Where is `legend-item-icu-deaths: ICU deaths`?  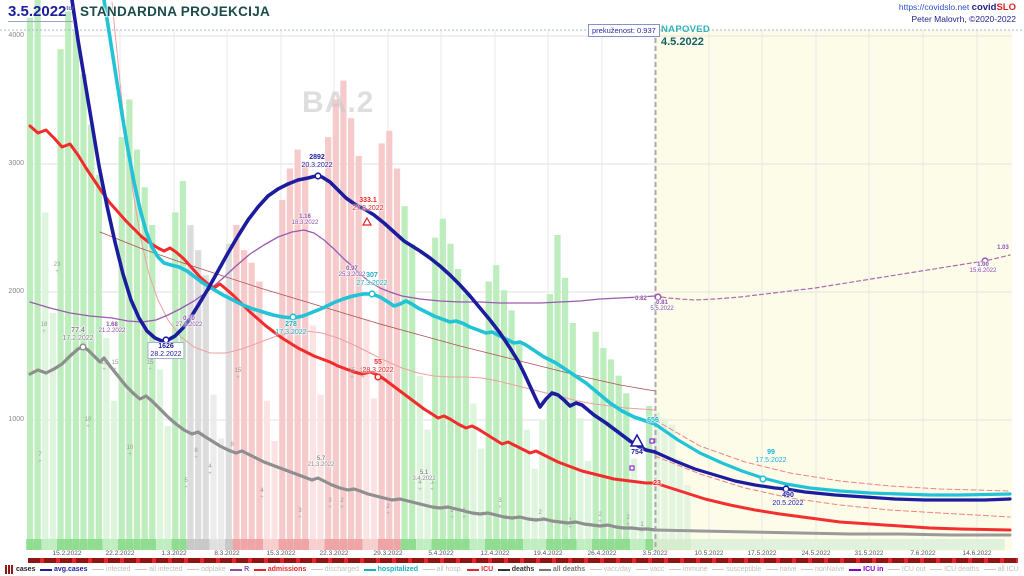 legend-item-icu-deaths: ICU deaths is located at coordinates (954, 569).